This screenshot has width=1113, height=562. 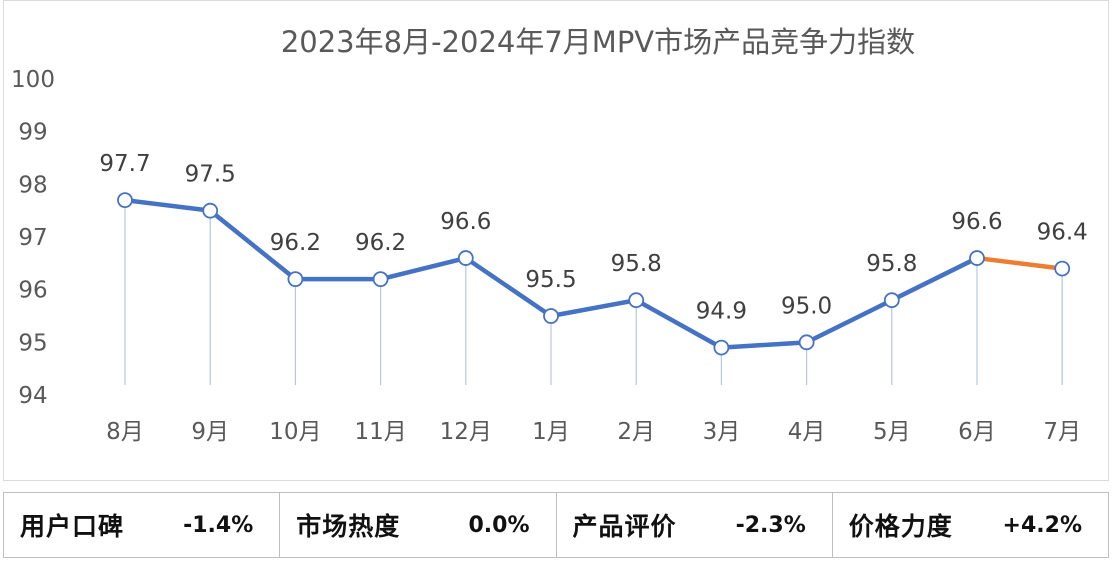 I want to click on metric-value: +4.2%, so click(x=1042, y=525).